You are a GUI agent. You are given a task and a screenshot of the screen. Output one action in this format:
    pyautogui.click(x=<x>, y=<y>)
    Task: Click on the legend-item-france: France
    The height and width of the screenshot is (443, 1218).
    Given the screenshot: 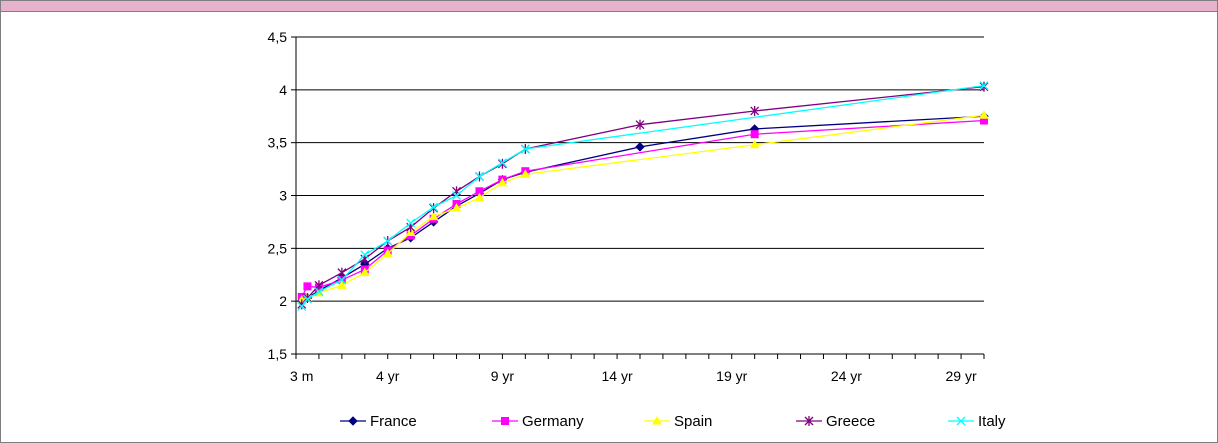 What is the action you would take?
    pyautogui.click(x=378, y=421)
    